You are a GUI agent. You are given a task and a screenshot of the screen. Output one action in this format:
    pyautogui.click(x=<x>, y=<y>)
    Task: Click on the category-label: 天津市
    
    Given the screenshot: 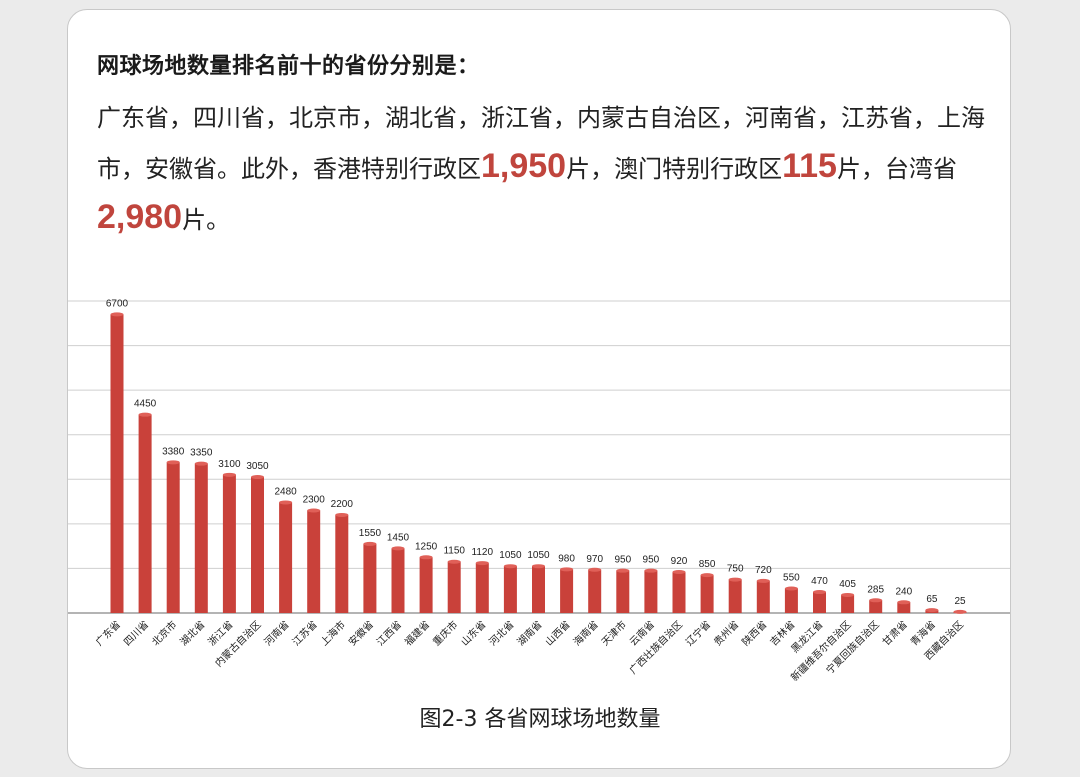 What is the action you would take?
    pyautogui.click(x=614, y=633)
    